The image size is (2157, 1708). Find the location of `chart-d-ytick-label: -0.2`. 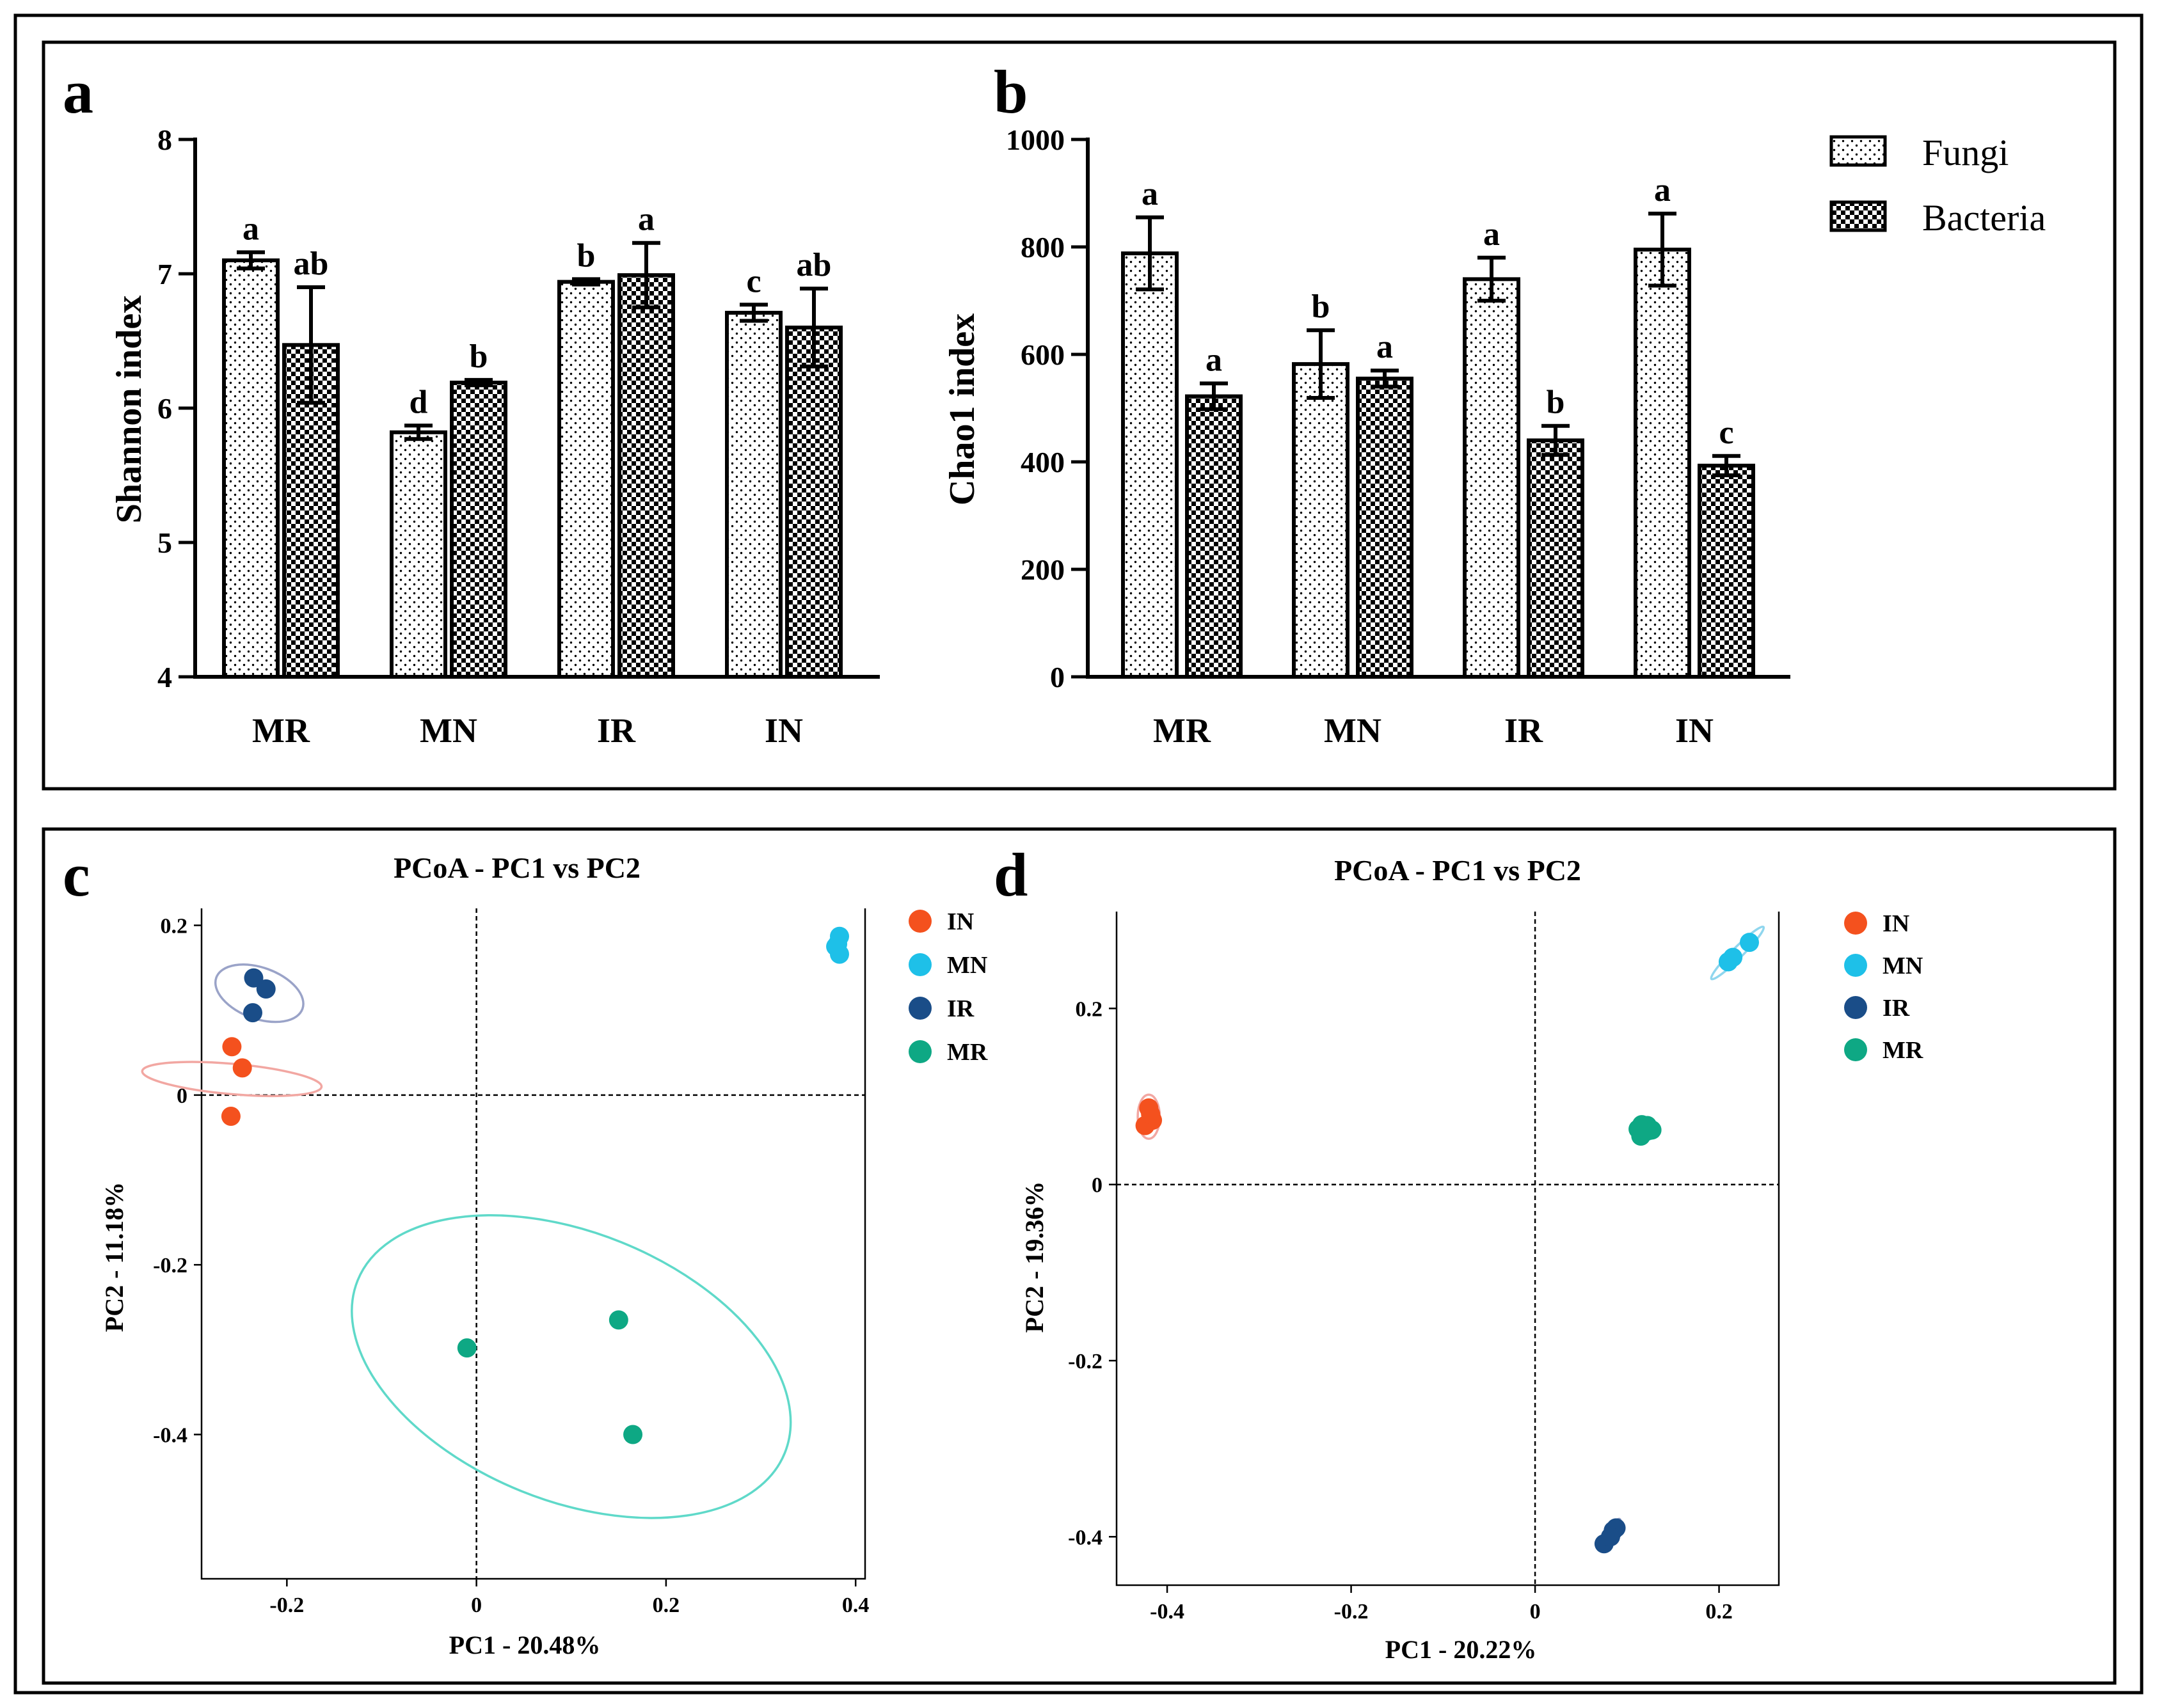

chart-d-ytick-label: -0.2 is located at coordinates (1085, 1362).